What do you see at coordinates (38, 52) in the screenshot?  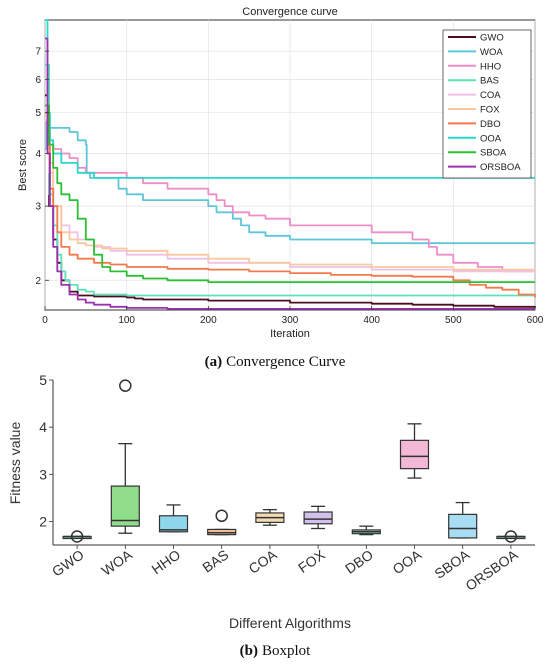 I see `y-tick-label: 7` at bounding box center [38, 52].